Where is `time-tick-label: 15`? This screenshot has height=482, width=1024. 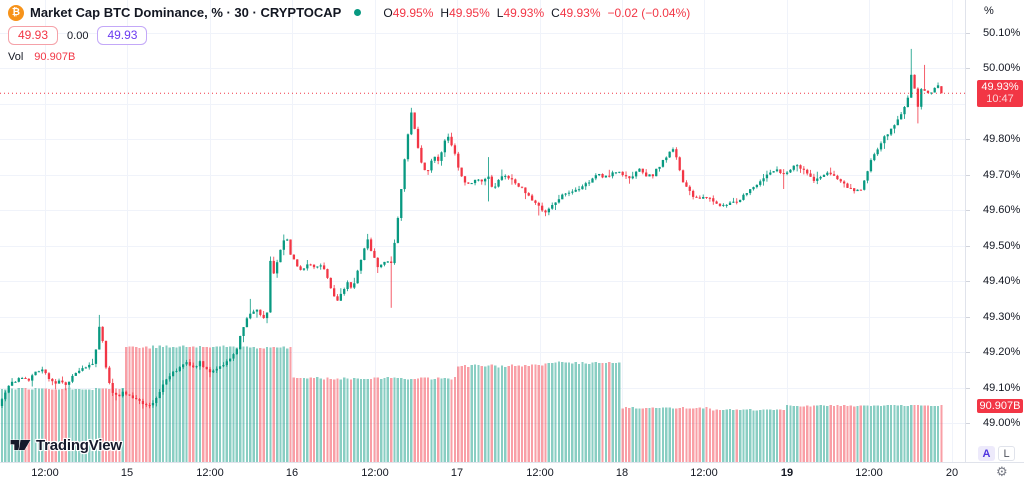 time-tick-label: 15 is located at coordinates (127, 473).